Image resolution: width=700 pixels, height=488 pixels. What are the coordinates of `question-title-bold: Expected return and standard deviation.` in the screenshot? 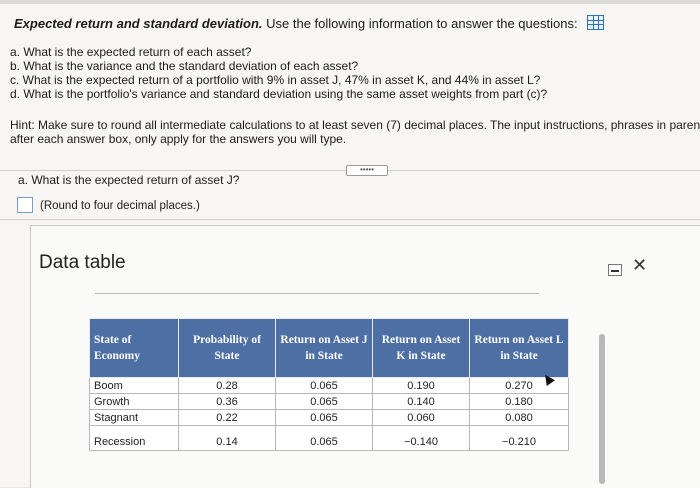 It's located at (138, 23).